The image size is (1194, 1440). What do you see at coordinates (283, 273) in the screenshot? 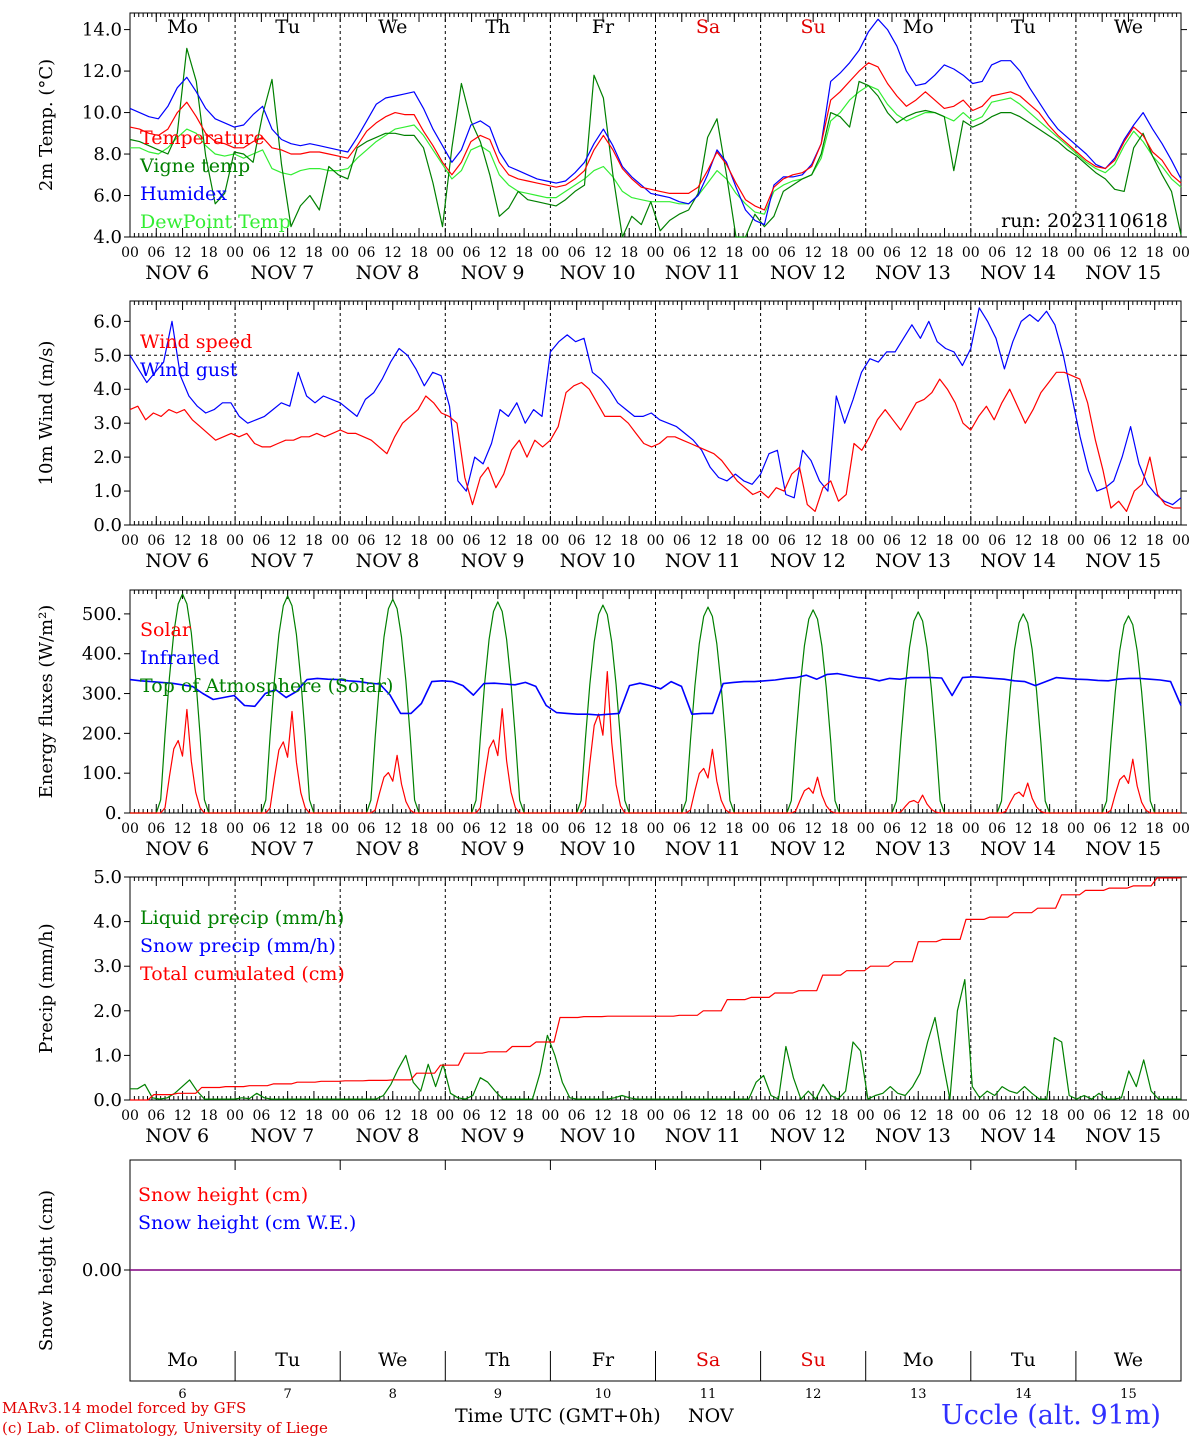
I see `date-label: NOV 7` at bounding box center [283, 273].